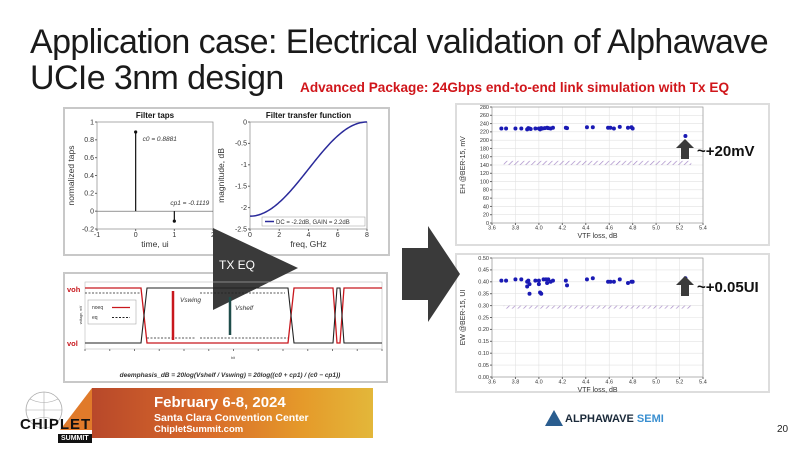 The width and height of the screenshot is (800, 450). What do you see at coordinates (74, 289) in the screenshot?
I see `voh-label: voh` at bounding box center [74, 289].